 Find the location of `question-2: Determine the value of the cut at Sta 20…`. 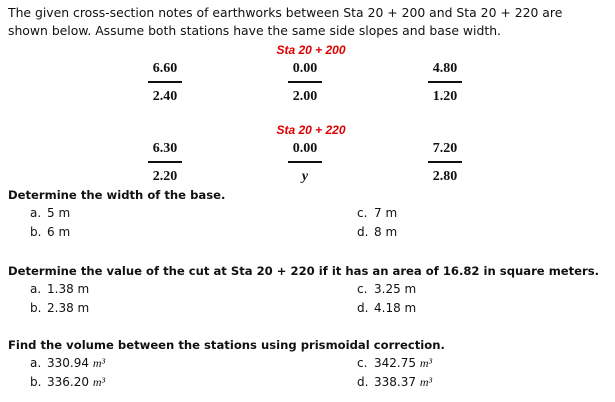

question-2: Determine the value of the cut at Sta 20… is located at coordinates (304, 271).